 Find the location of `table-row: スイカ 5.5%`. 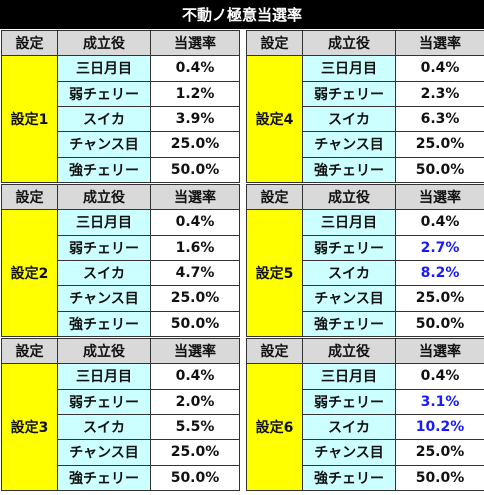

table-row: スイカ 5.5% is located at coordinates (121, 427).